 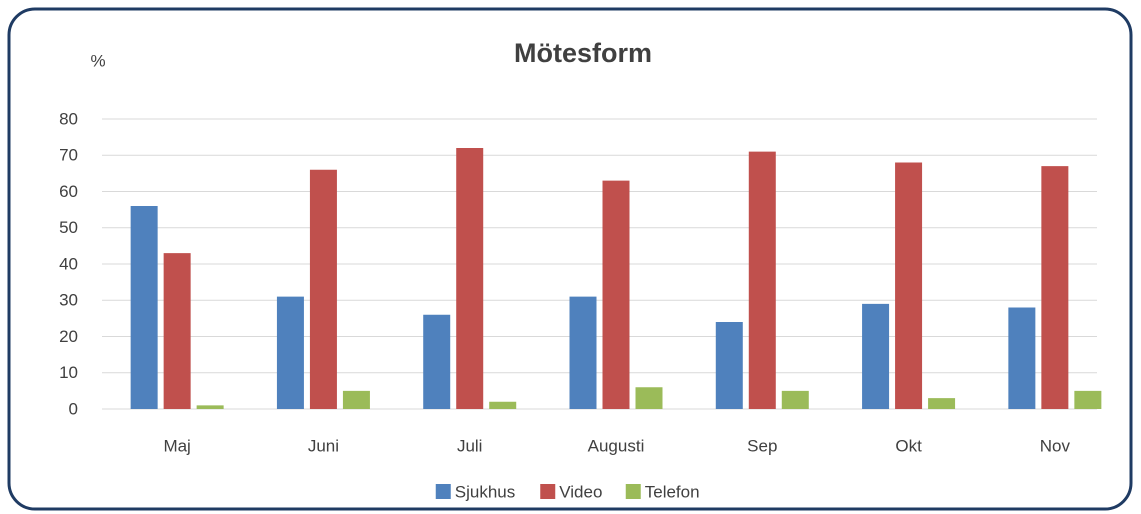 I want to click on y-tick-label: 50, so click(x=68, y=227).